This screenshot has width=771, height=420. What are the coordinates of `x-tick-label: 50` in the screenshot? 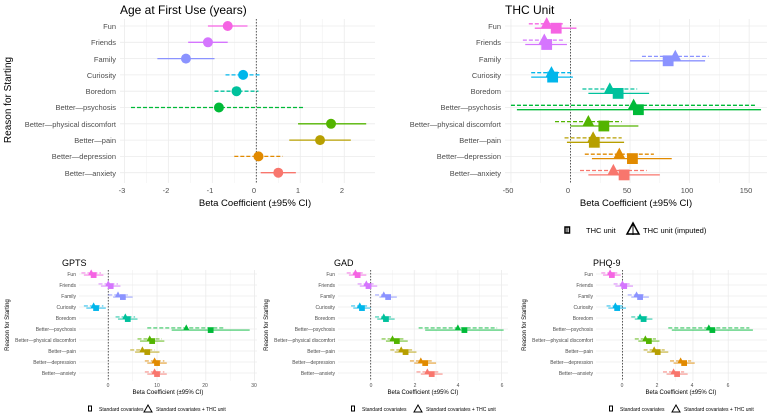 It's located at (627, 190).